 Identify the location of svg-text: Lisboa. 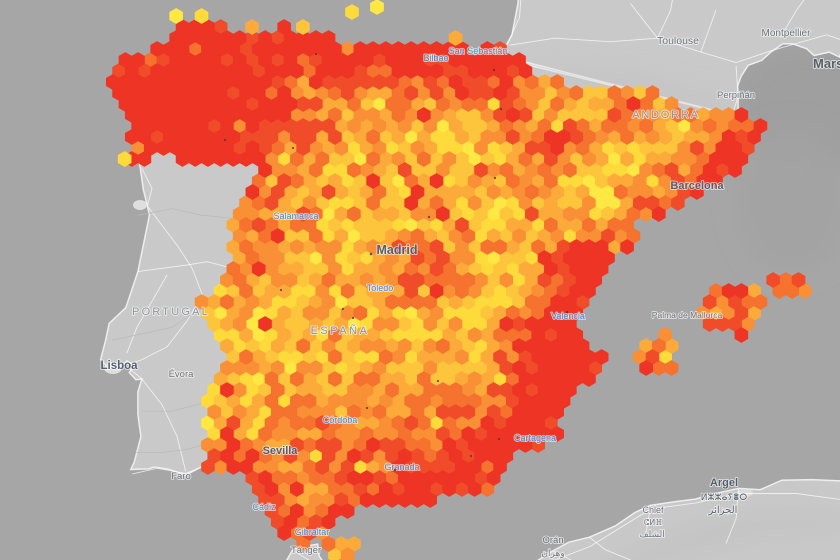
(119, 366).